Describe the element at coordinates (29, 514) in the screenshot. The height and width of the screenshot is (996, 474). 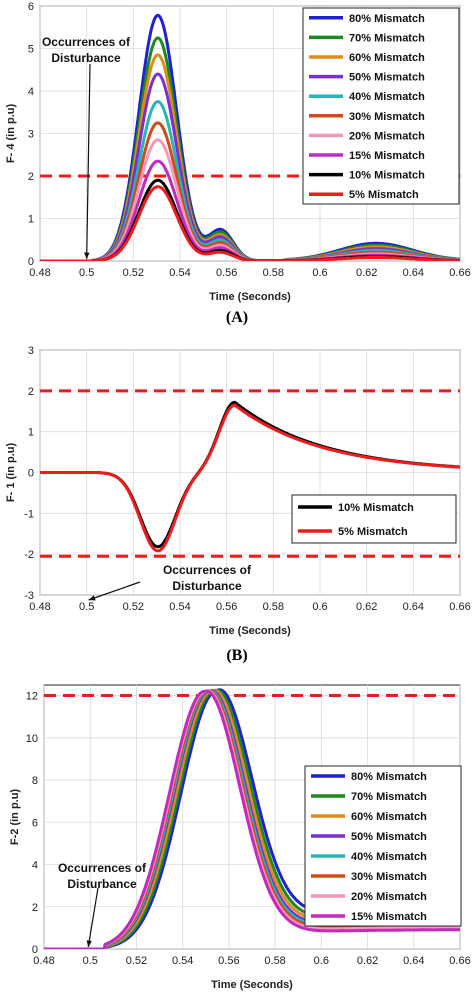
I see `y-tick-label: -1` at that location.